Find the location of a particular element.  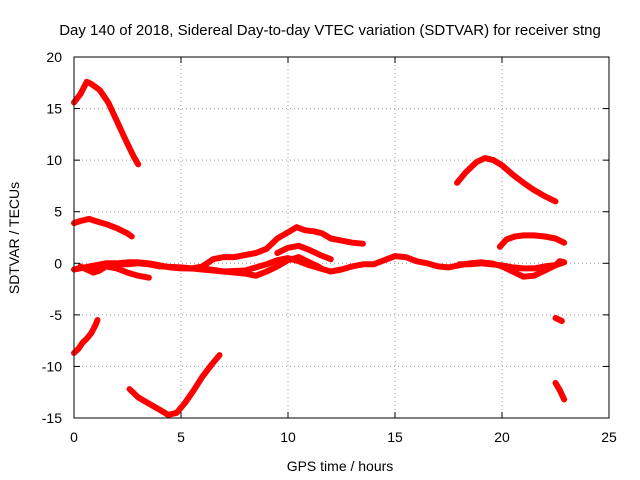

y-tick-label: 10 is located at coordinates (54, 160).